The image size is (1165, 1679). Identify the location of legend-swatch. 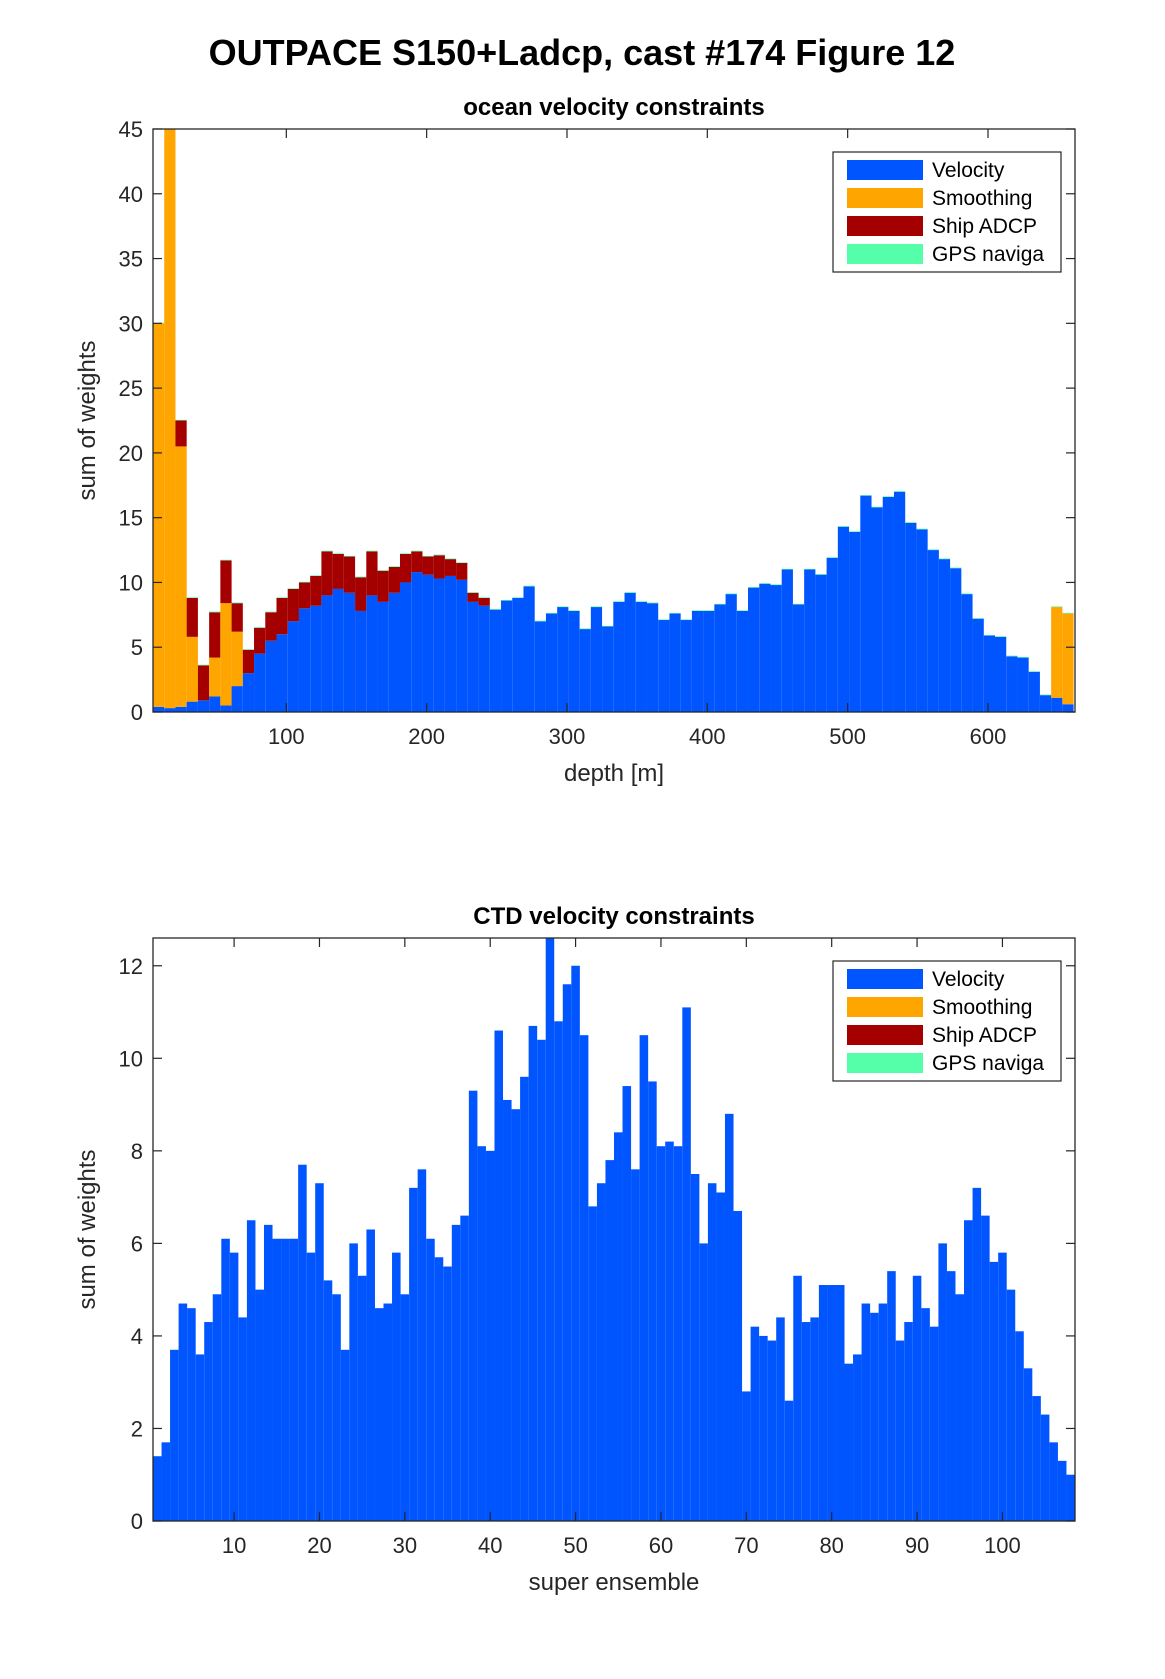
(885, 254).